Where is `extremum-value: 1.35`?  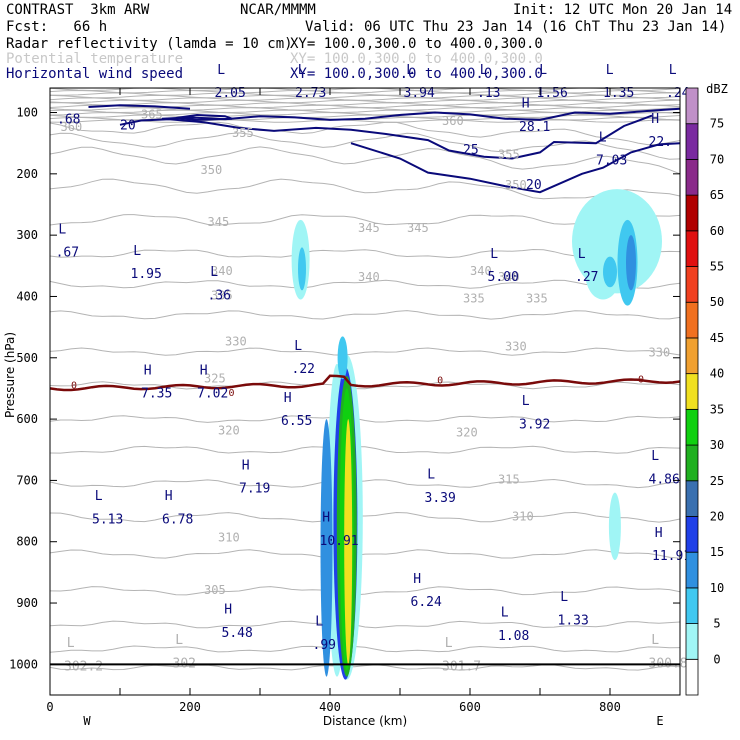
extremum-value: 1.35 is located at coordinates (618, 93).